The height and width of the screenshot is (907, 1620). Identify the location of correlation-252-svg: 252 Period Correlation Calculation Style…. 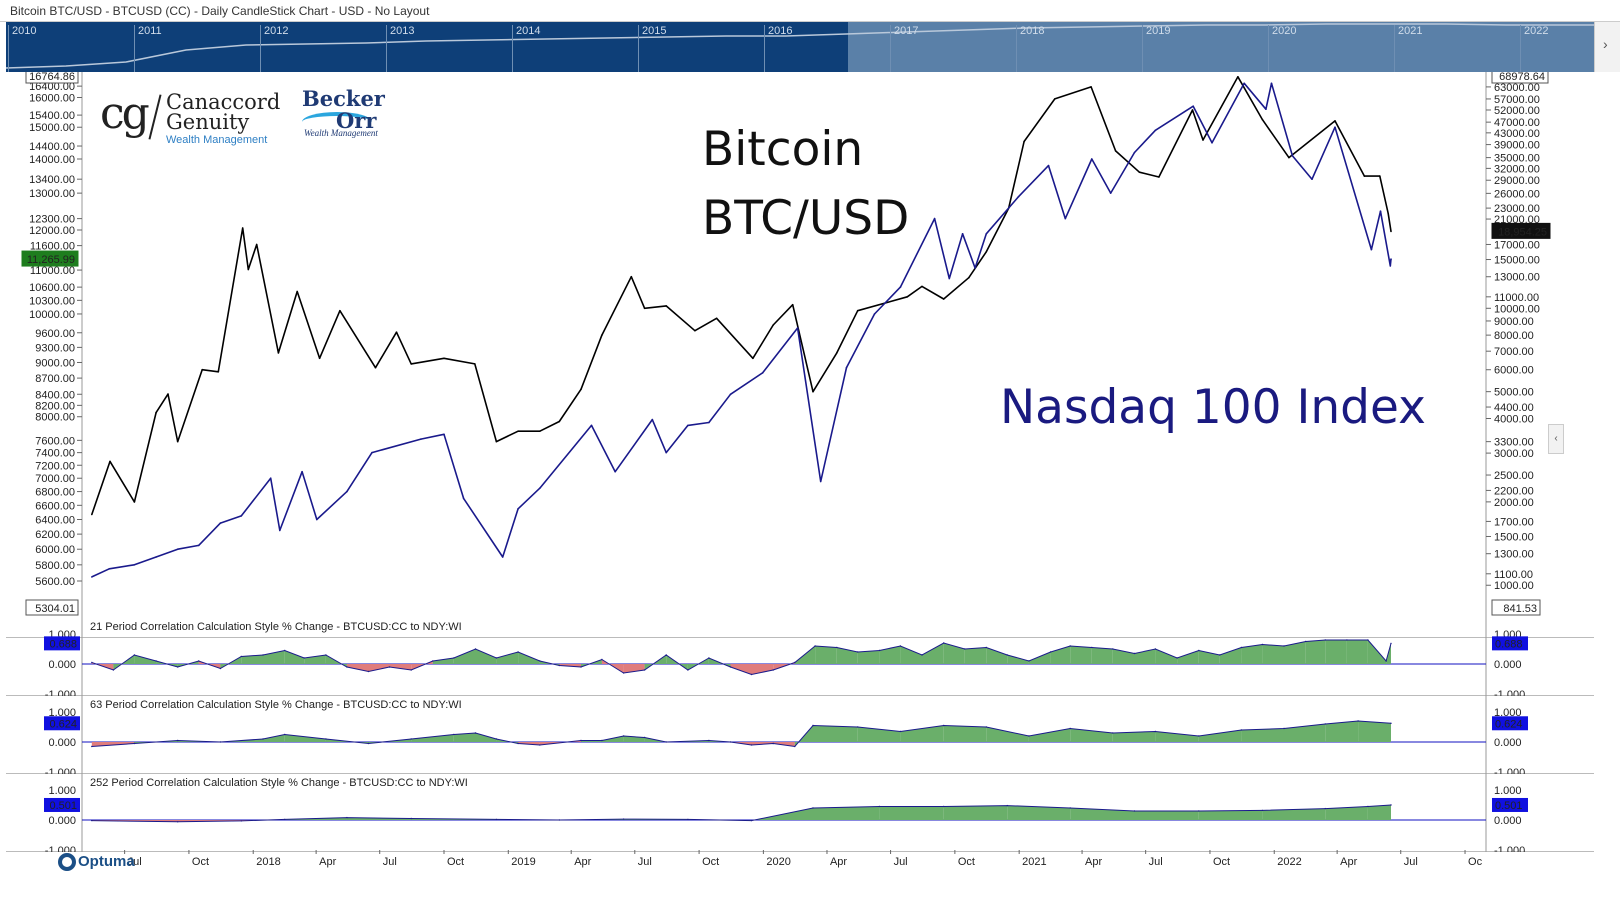
(800, 815).